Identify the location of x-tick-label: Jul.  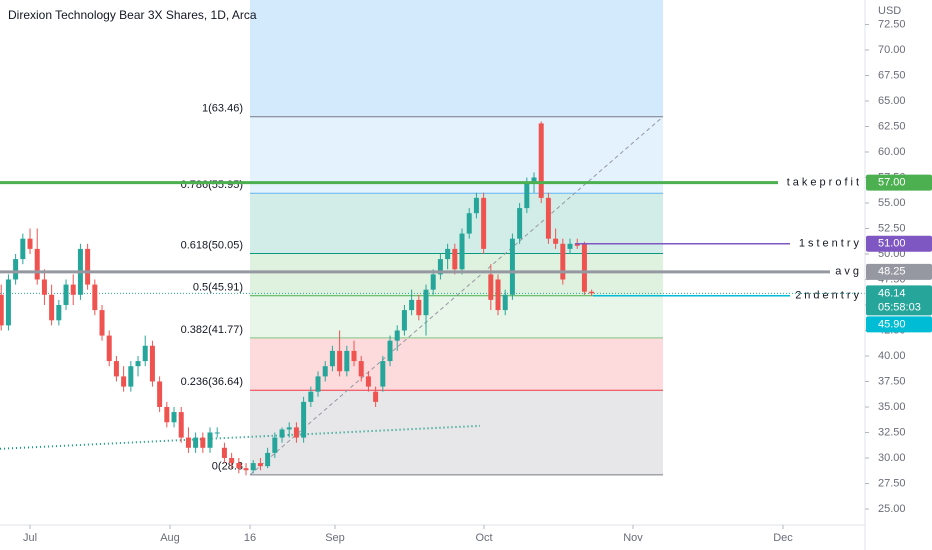
(30, 538).